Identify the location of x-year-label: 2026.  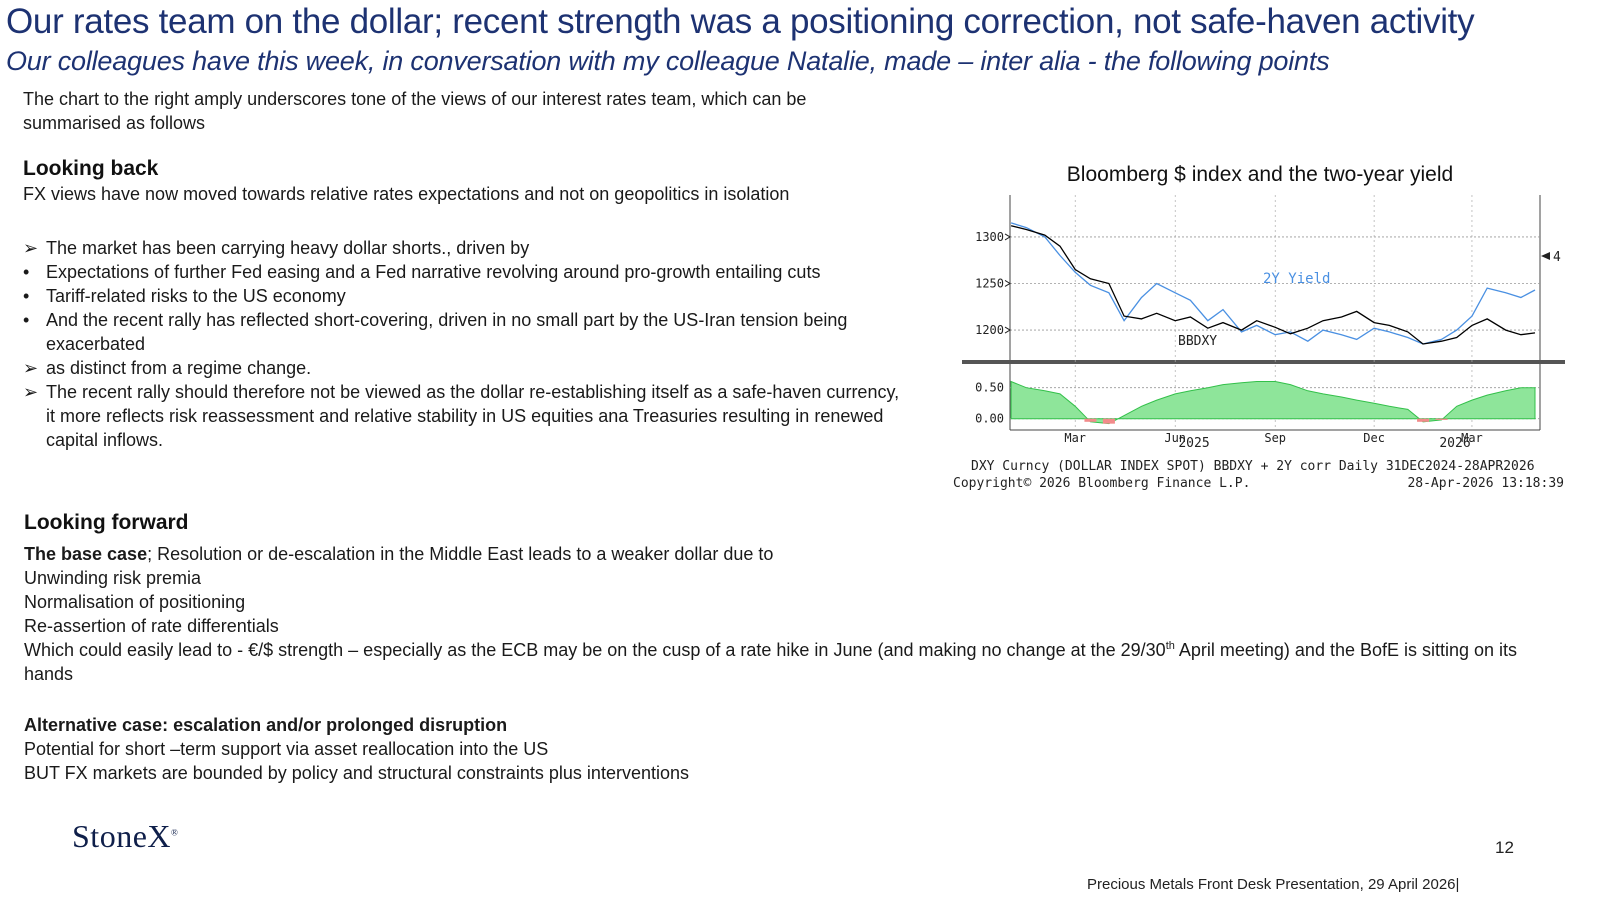
(1454, 443).